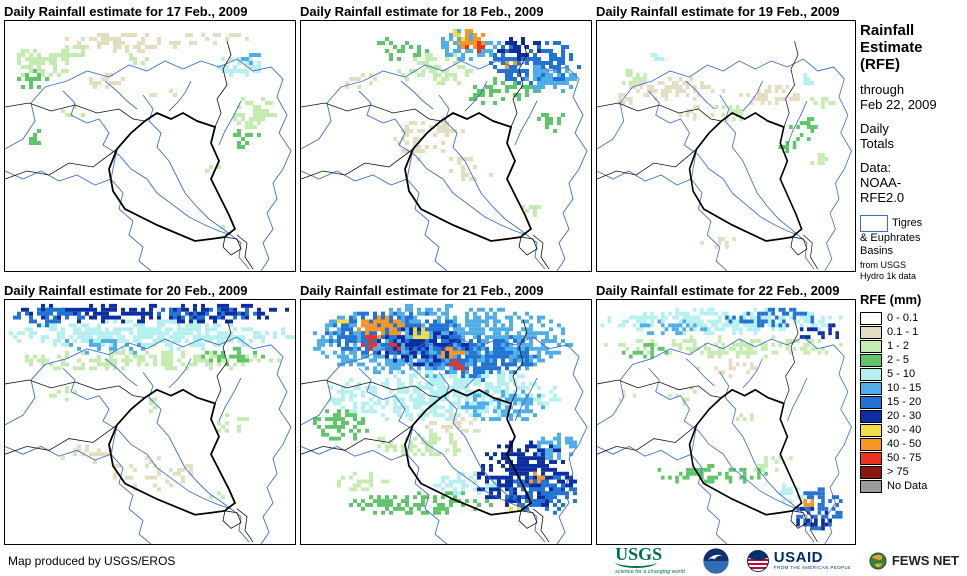  Describe the element at coordinates (907, 486) in the screenshot. I see `legend-label: No Data` at that location.